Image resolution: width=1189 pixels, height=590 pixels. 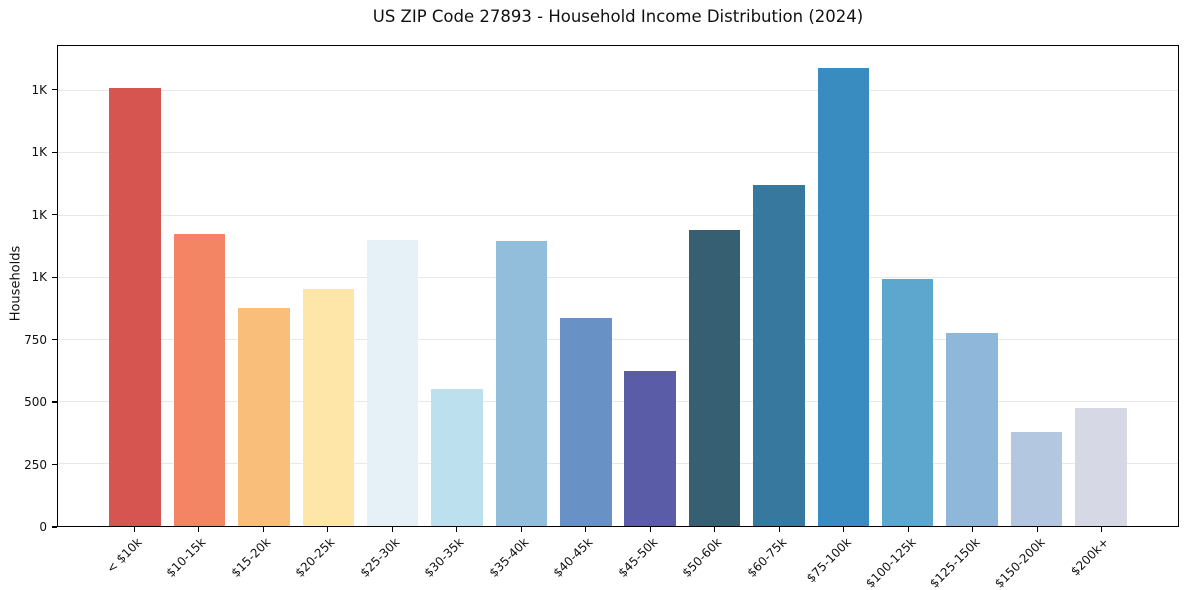 I want to click on x-tick-label: $75-100k, so click(x=828, y=560).